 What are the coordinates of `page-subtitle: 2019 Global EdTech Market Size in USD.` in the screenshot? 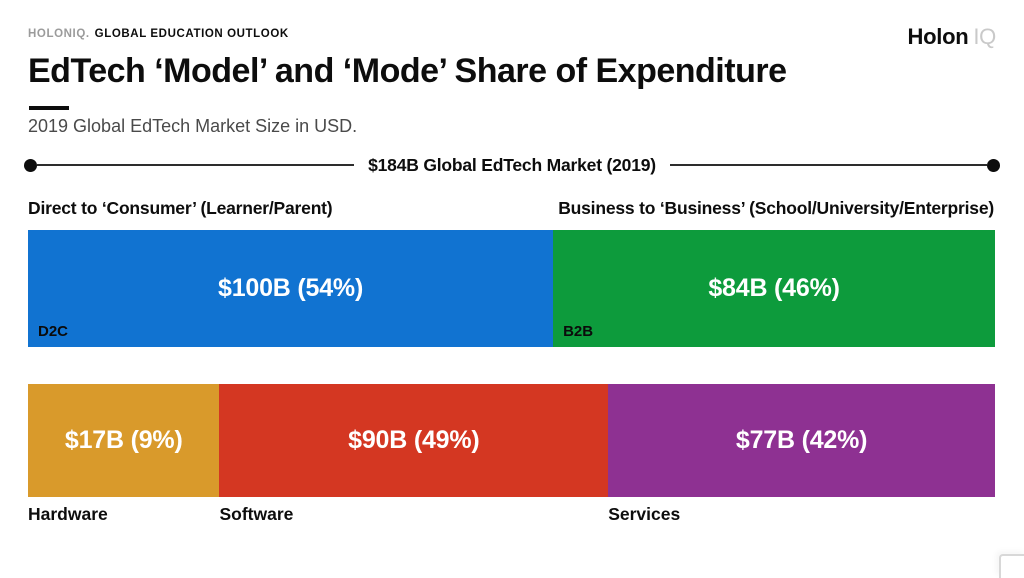 It's located at (193, 126).